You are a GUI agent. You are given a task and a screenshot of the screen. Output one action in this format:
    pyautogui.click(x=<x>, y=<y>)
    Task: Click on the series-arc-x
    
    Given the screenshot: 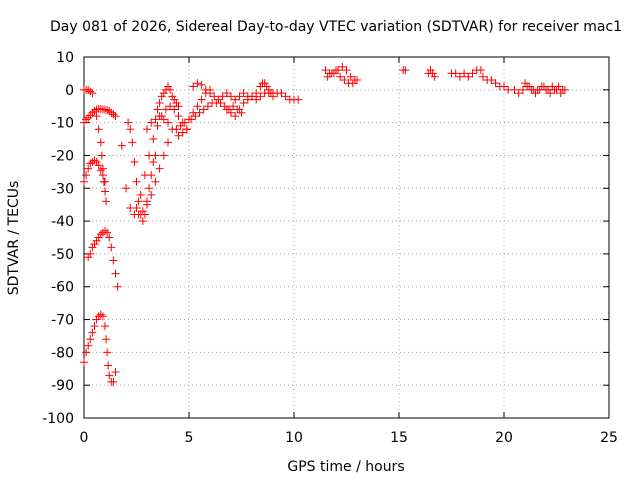 What is the action you would take?
    pyautogui.click(x=539, y=90)
    